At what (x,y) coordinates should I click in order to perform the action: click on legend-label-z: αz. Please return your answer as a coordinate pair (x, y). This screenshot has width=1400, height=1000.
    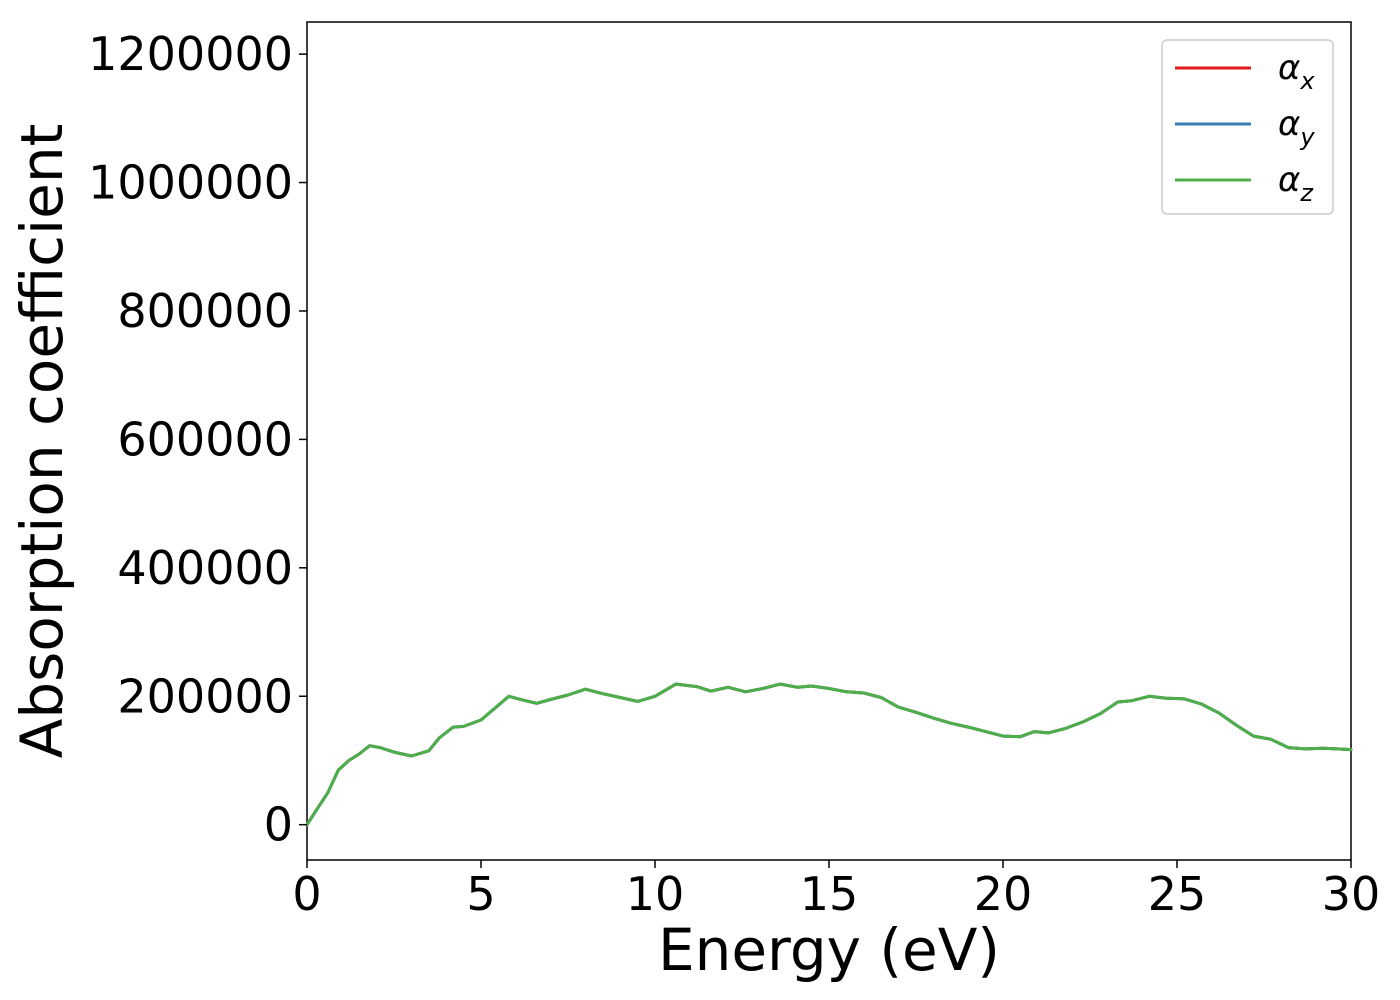
    Looking at the image, I should click on (1296, 183).